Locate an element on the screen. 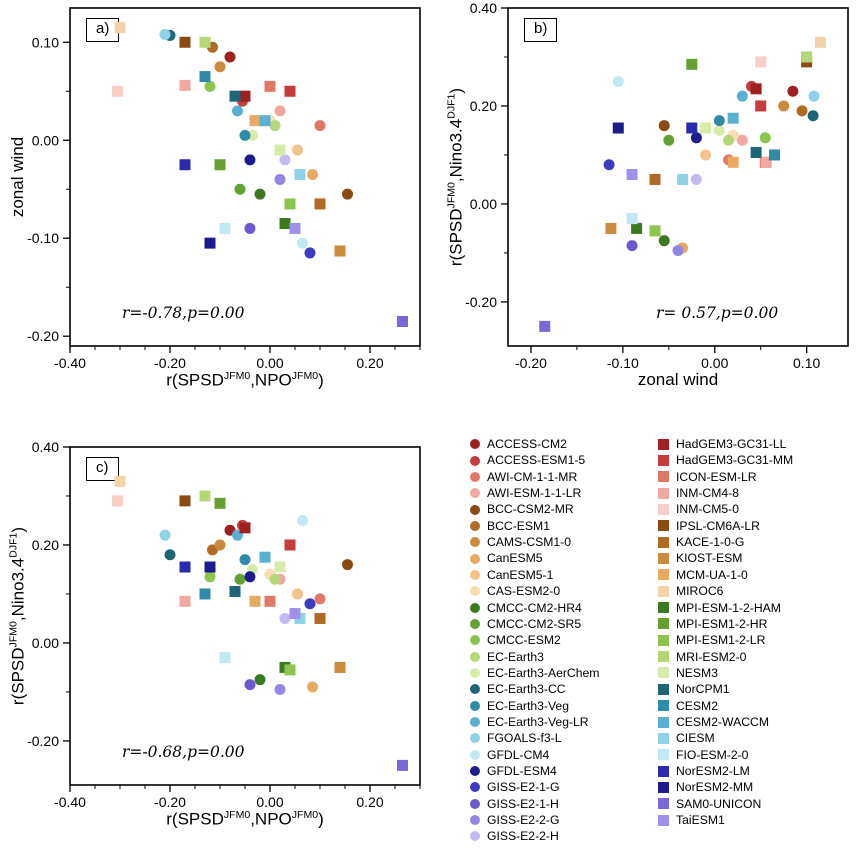 The height and width of the screenshot is (851, 856). data-point-NESM3 is located at coordinates (706, 128).